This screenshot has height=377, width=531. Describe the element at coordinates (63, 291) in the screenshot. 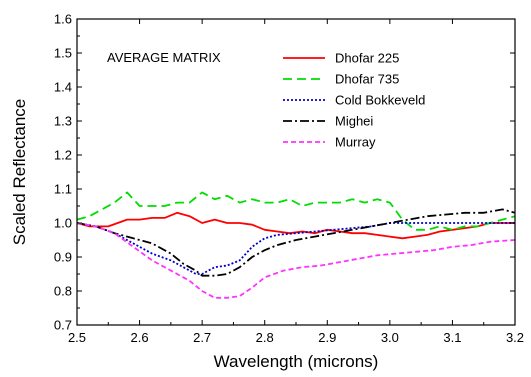

I see `y-tick-label: 0.8` at that location.